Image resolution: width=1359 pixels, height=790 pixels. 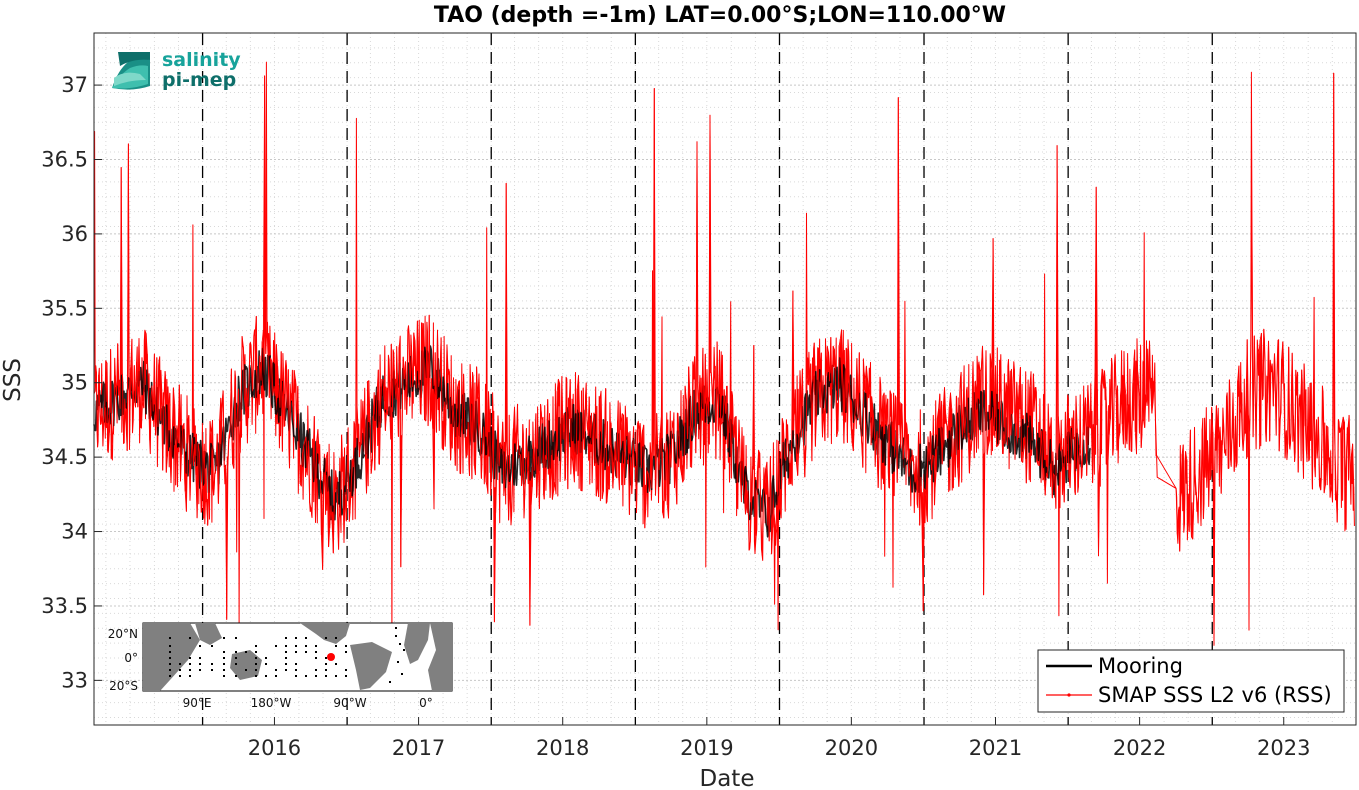 I want to click on inset-map: 20°N 0° 20°S 90°E 180°W 90°W 0°, so click(x=280, y=666).